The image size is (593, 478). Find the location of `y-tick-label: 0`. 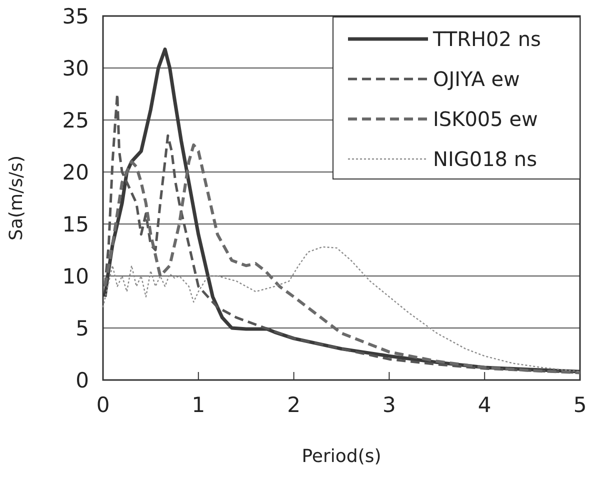

y-tick-label: 0 is located at coordinates (82, 380).